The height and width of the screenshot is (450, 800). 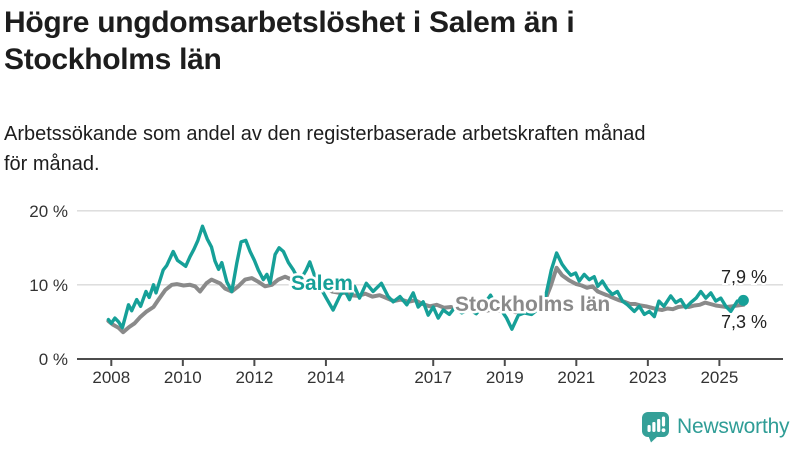 What do you see at coordinates (113, 59) in the screenshot?
I see `chart-title-line2: Stockholms län` at bounding box center [113, 59].